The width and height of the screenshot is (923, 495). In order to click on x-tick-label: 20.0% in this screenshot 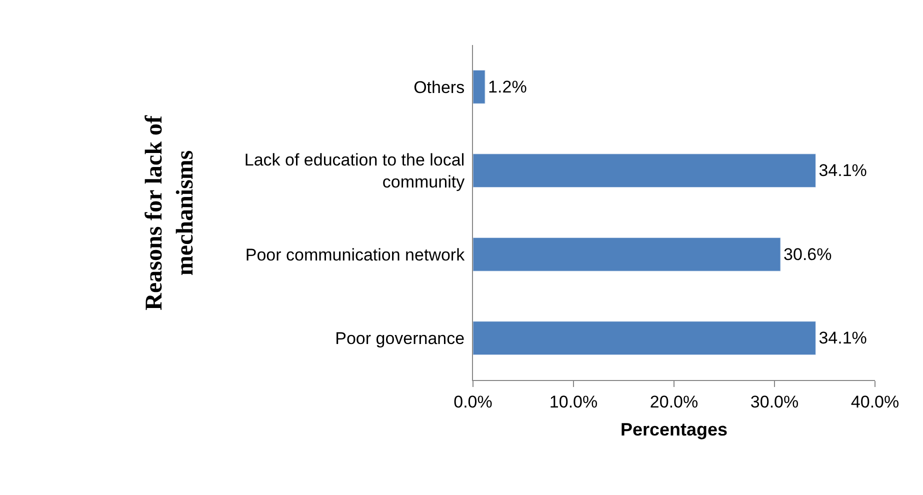, I will do `click(674, 402)`.